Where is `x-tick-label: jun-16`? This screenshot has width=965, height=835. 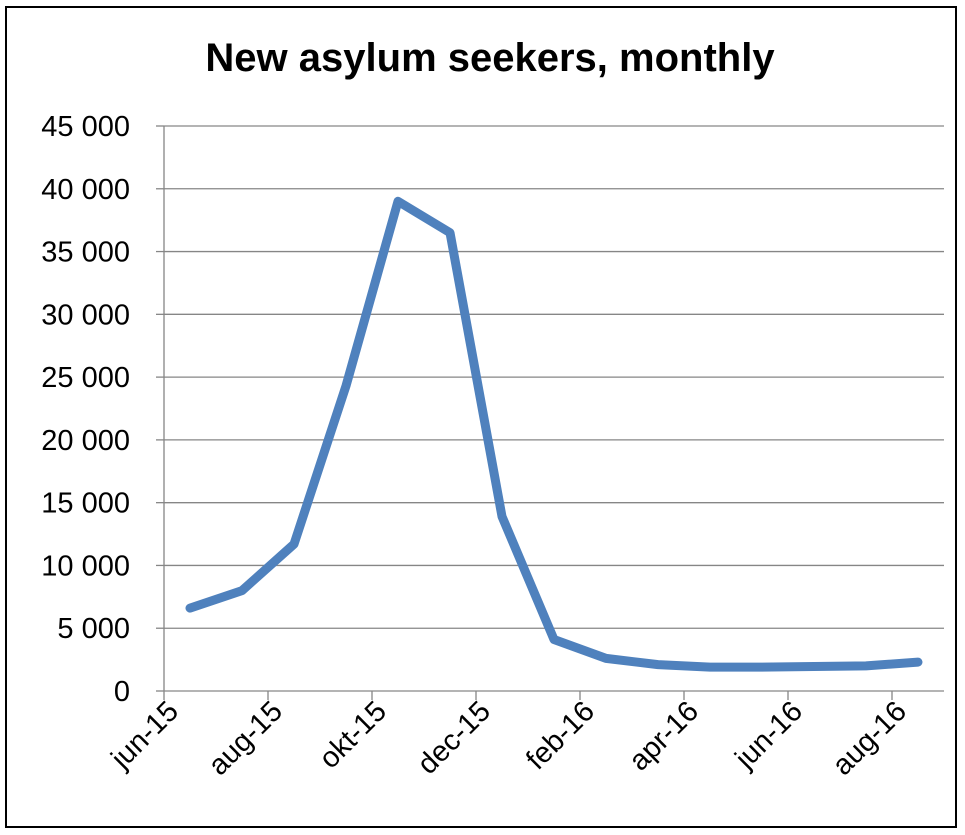 x-tick-label: jun-16 is located at coordinates (769, 735).